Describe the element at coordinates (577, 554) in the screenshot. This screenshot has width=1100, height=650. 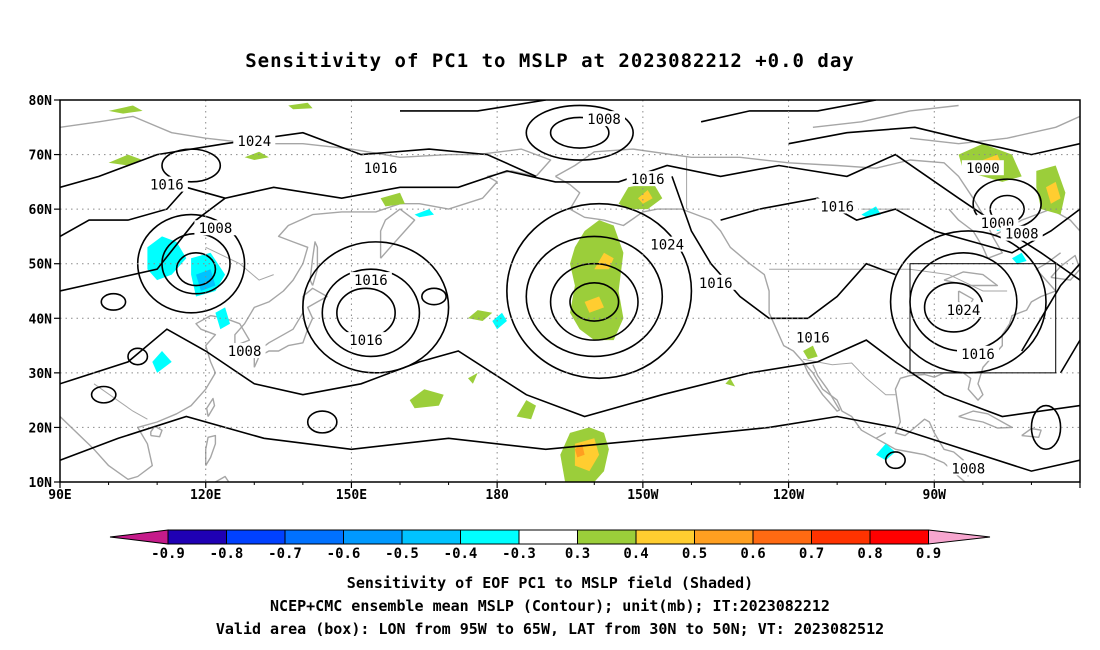
I see `colorbar-label: 0.3` at that location.